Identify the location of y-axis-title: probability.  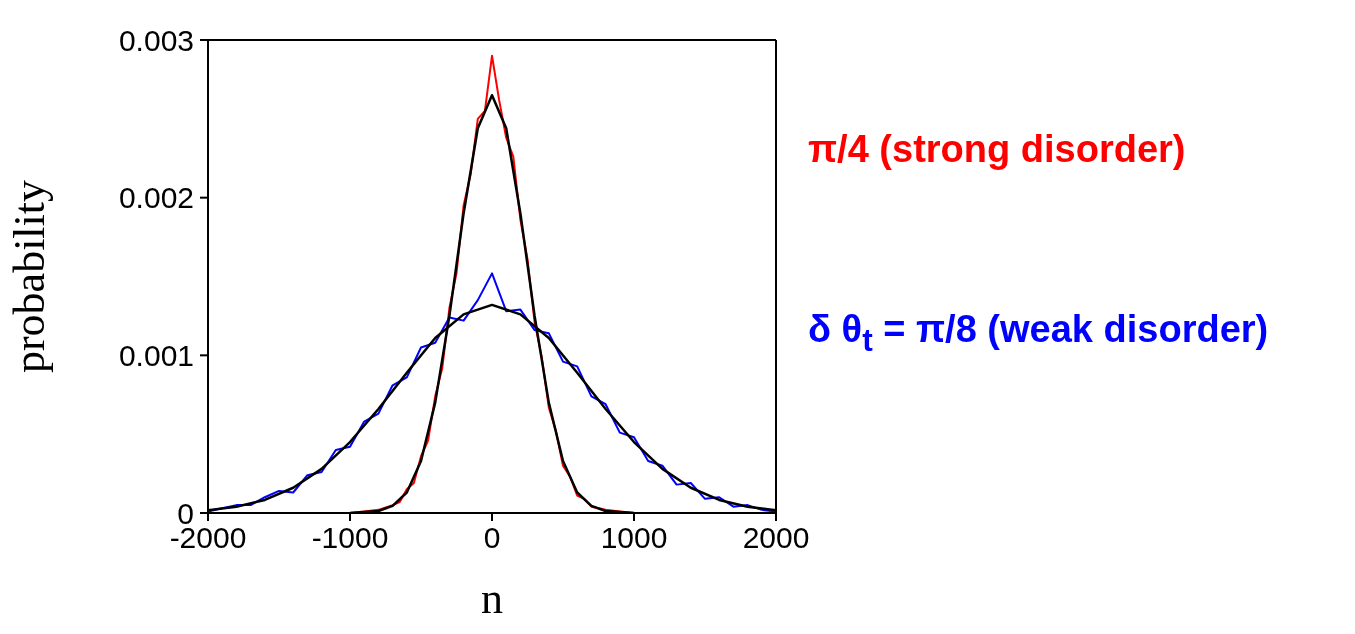
(29, 276).